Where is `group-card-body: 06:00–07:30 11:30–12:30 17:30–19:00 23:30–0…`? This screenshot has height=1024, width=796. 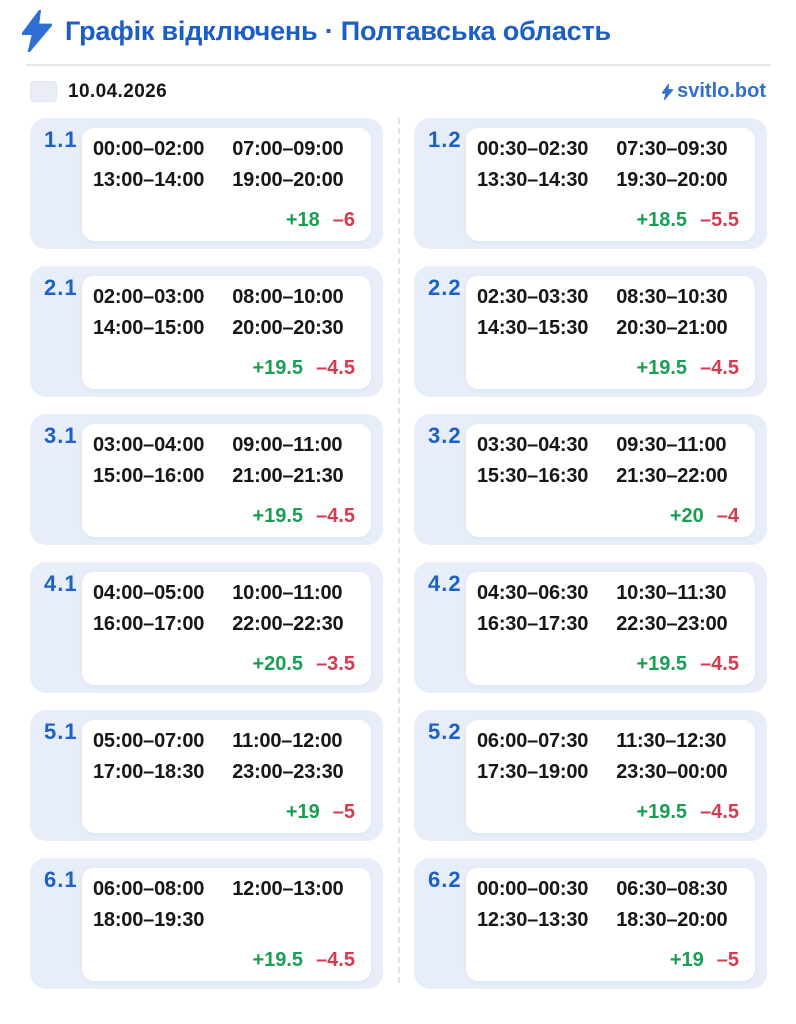 group-card-body: 06:00–07:30 11:30–12:30 17:30–19:00 23:30–0… is located at coordinates (610, 776).